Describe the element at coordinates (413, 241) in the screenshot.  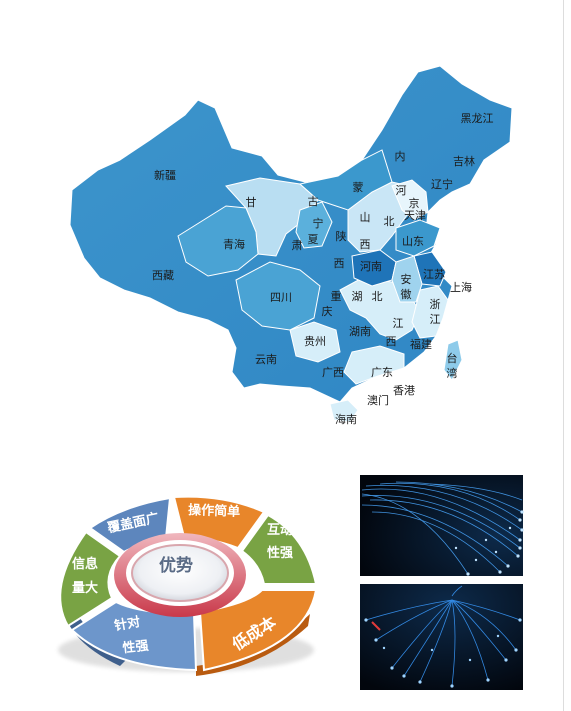
I see `province-label: 山东` at that location.